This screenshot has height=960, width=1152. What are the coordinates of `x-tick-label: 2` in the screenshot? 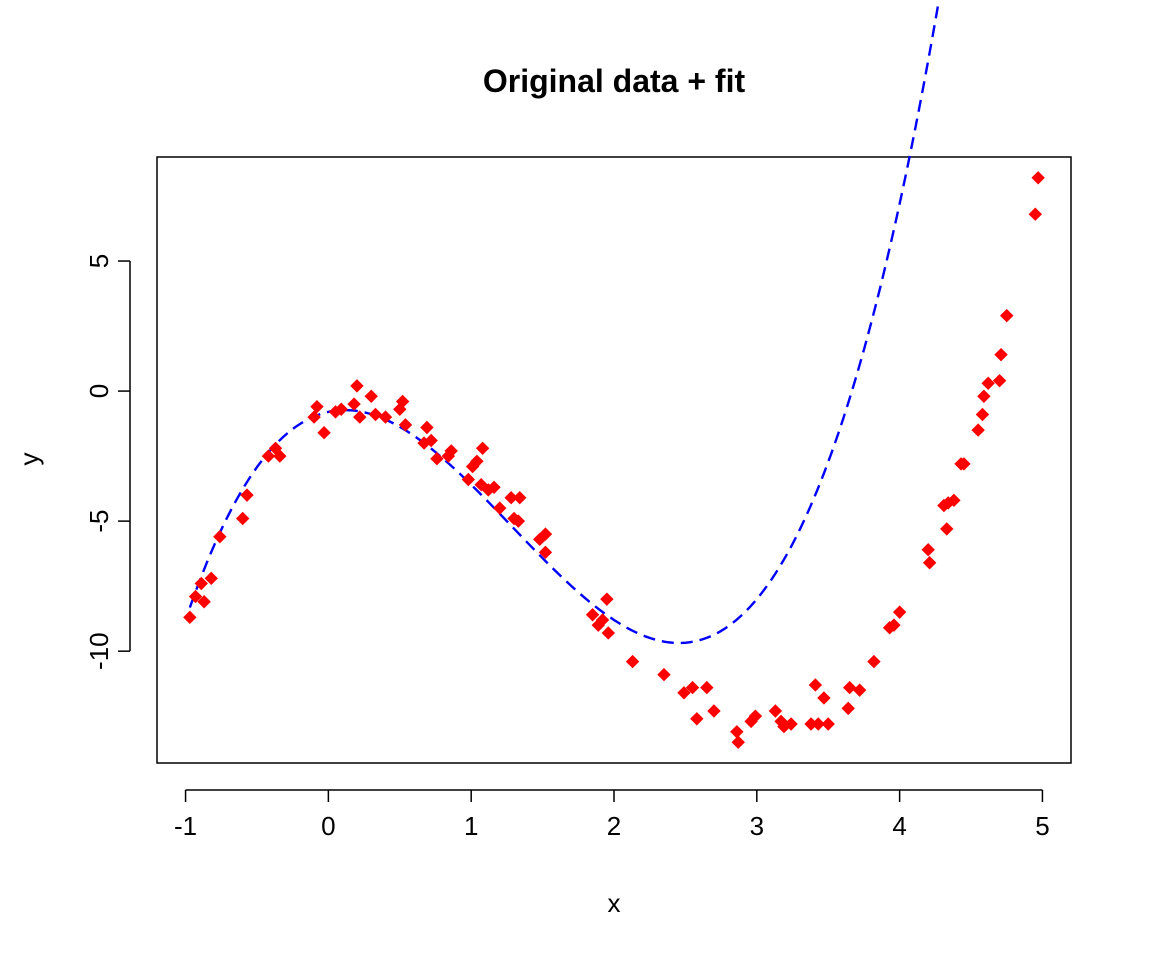 It's located at (614, 826).